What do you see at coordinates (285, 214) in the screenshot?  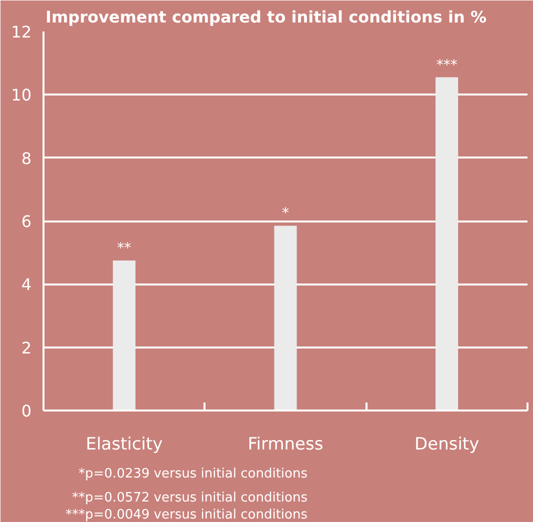 I see `annotation: *` at bounding box center [285, 214].